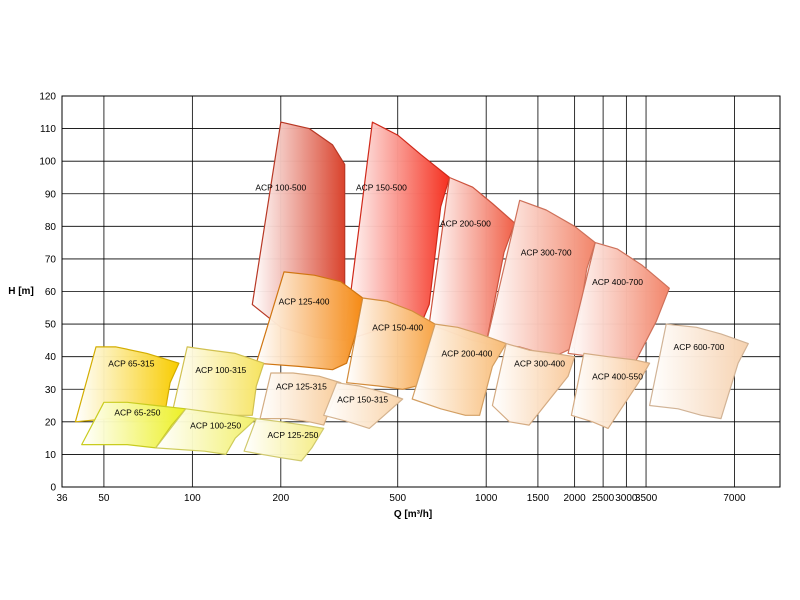 The height and width of the screenshot is (600, 800). Describe the element at coordinates (362, 399) in the screenshot. I see `region-label: ACP 150-315` at that location.